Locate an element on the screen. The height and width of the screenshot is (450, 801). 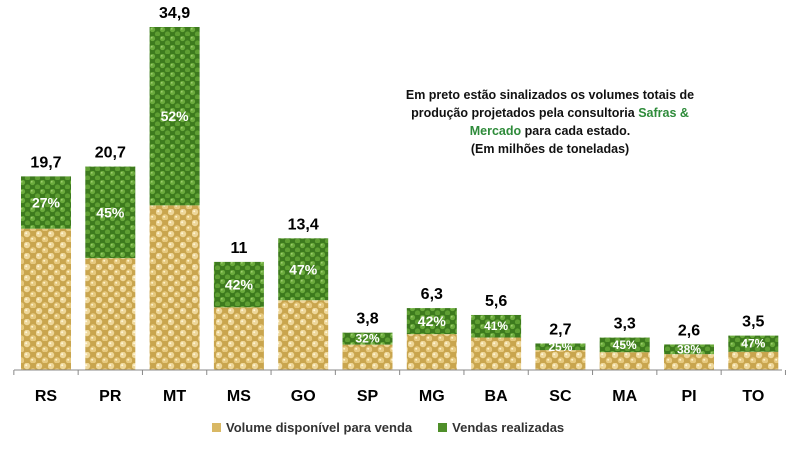
x-tick-label-RS: RS is located at coordinates (46, 396).